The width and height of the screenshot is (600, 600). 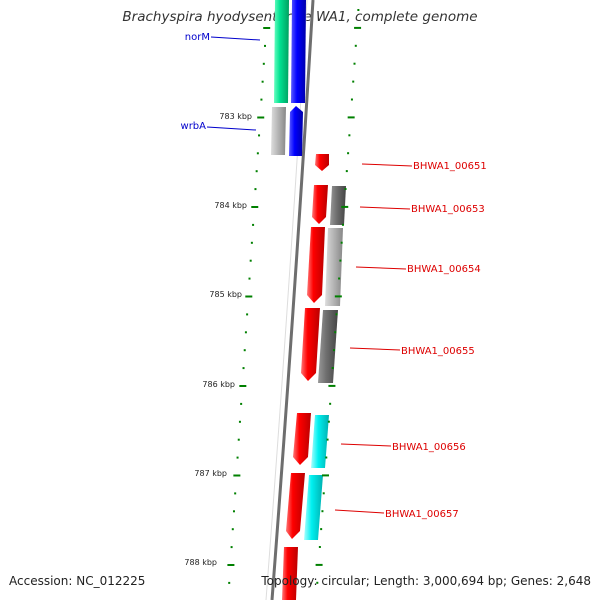 What do you see at coordinates (77, 581) in the screenshot?
I see `accession-text: Accession: NC_012225` at bounding box center [77, 581].